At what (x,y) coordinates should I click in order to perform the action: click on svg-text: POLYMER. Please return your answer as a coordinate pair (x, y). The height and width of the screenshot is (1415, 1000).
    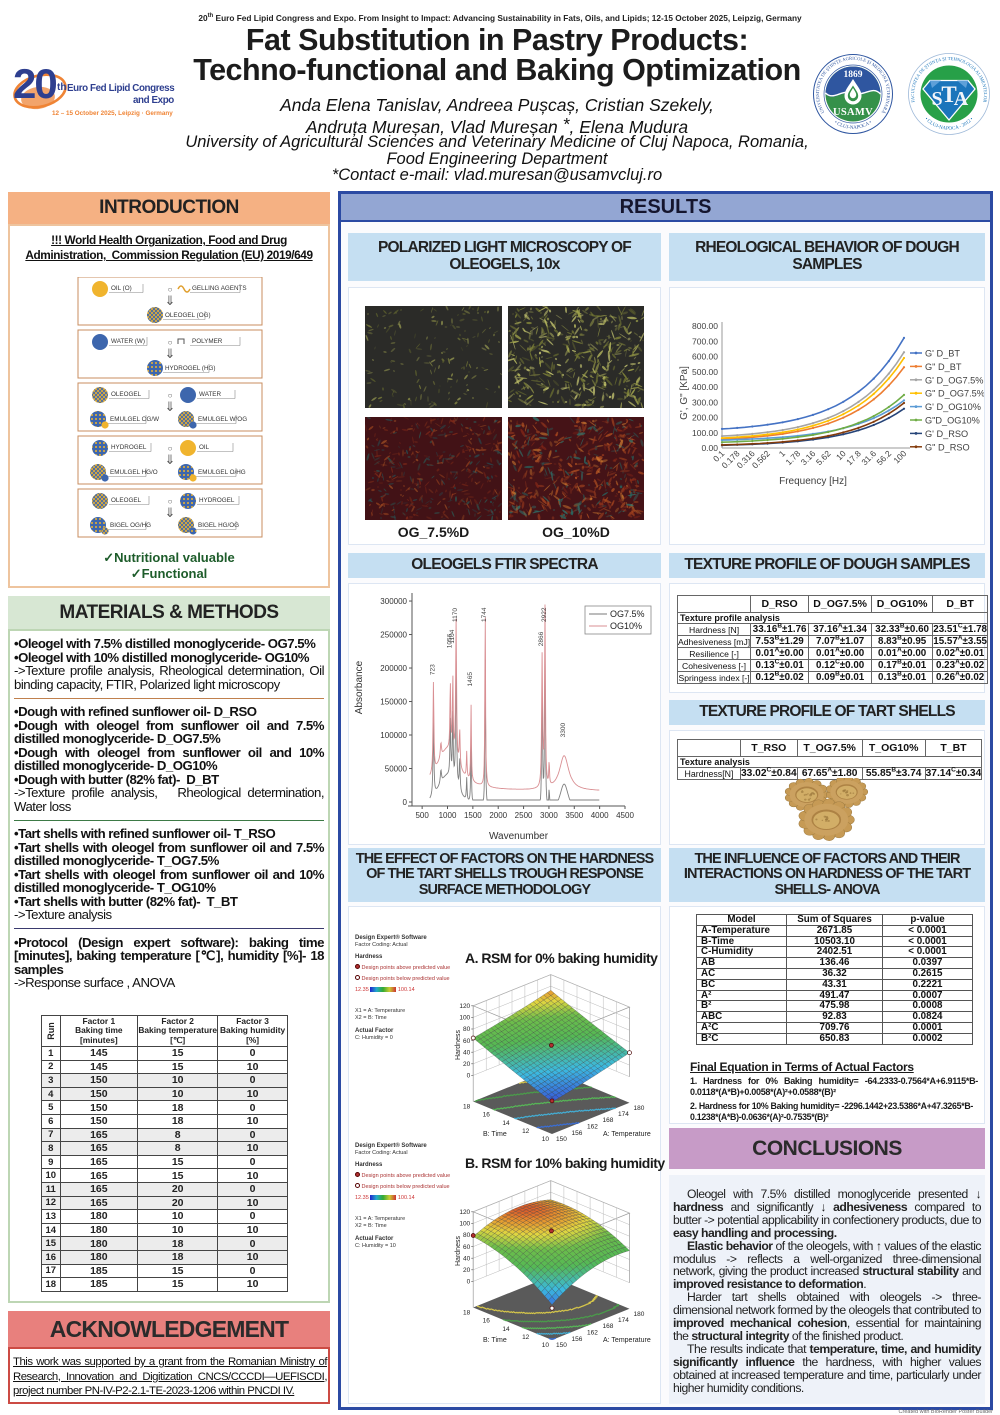
    Looking at the image, I should click on (207, 341).